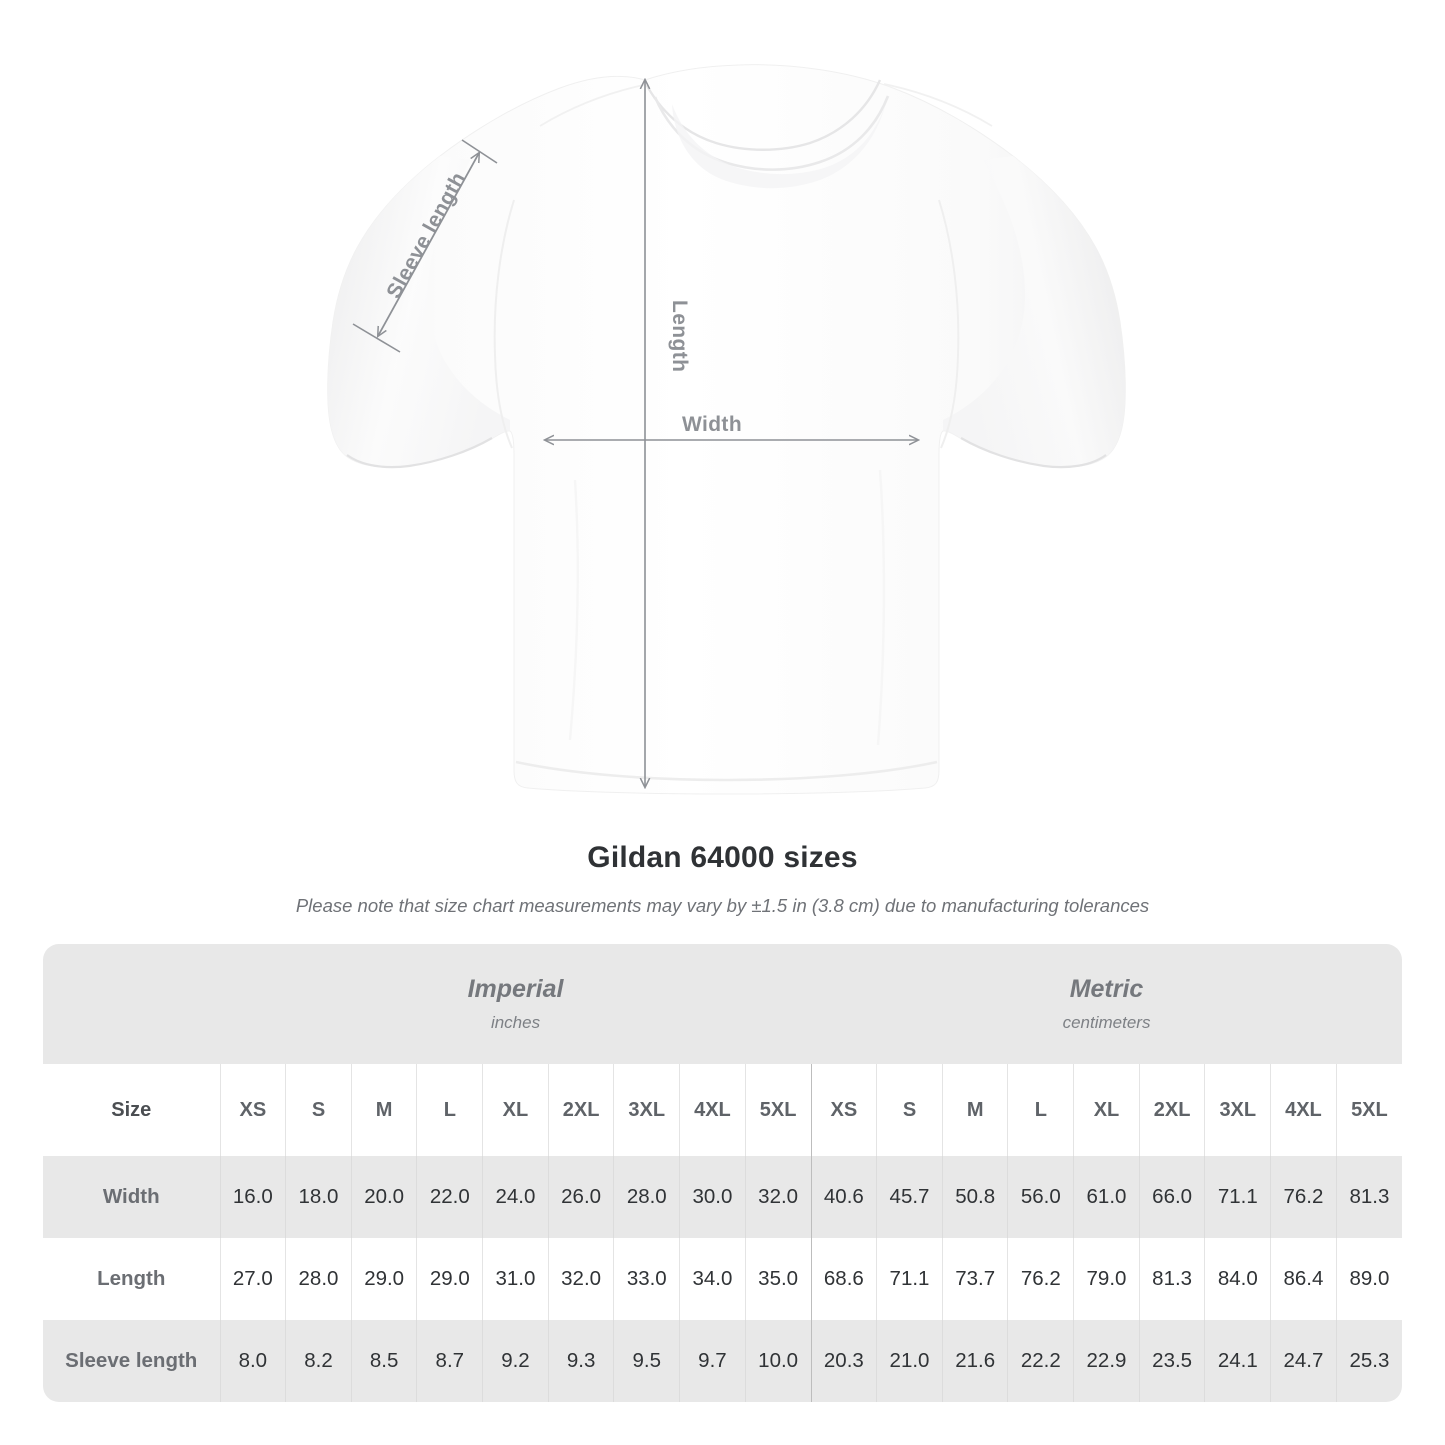  What do you see at coordinates (252, 1197) in the screenshot?
I see `measurement-cell: 16.0` at bounding box center [252, 1197].